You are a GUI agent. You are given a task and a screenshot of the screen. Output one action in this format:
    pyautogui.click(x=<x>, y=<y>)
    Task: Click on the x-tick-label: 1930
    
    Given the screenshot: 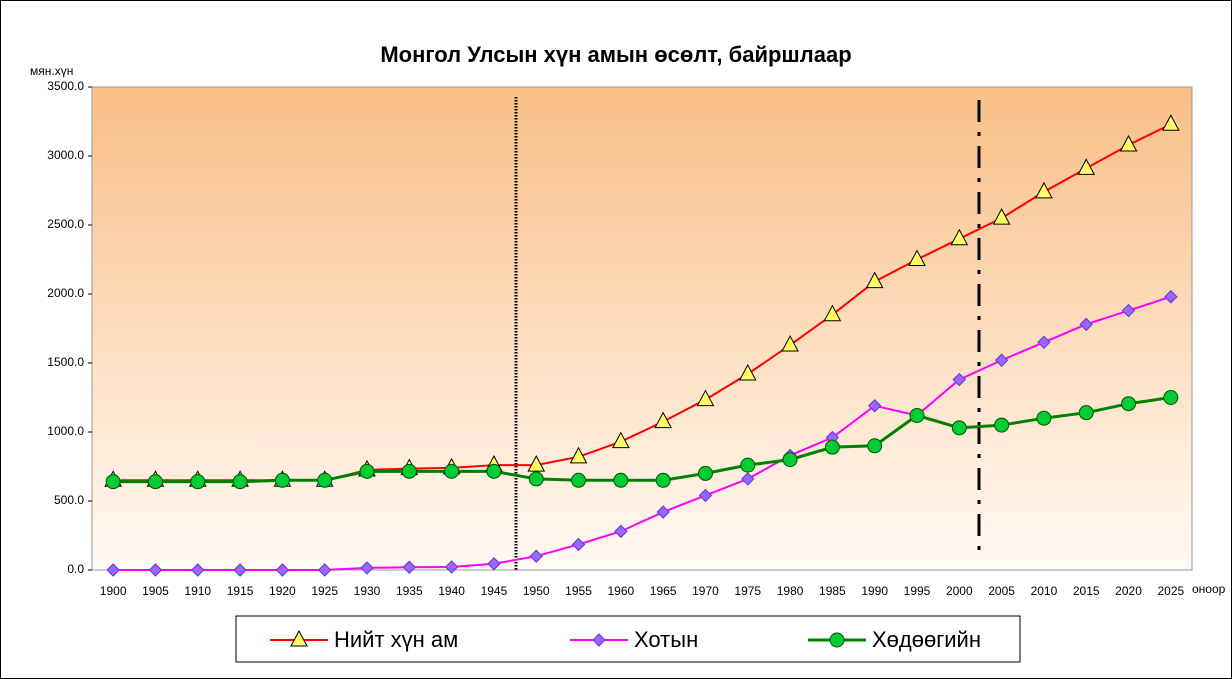 What is the action you would take?
    pyautogui.click(x=367, y=591)
    